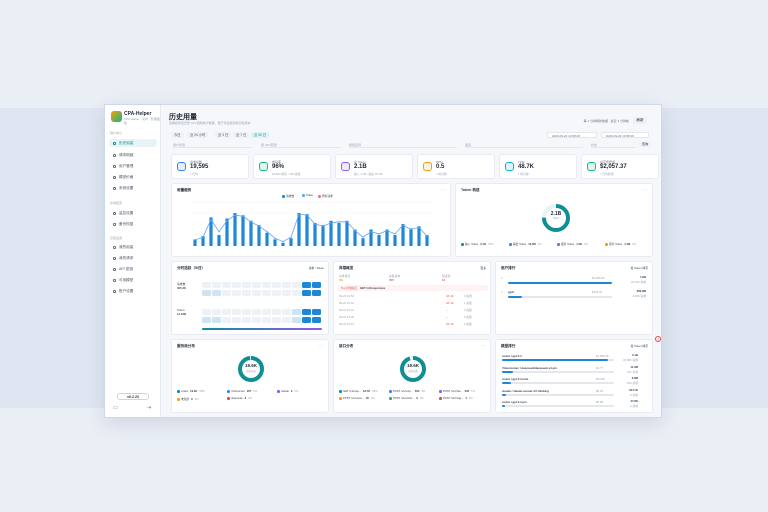  What do you see at coordinates (511, 292) in the screenshot?
I see `user-name: gydl` at bounding box center [511, 292].